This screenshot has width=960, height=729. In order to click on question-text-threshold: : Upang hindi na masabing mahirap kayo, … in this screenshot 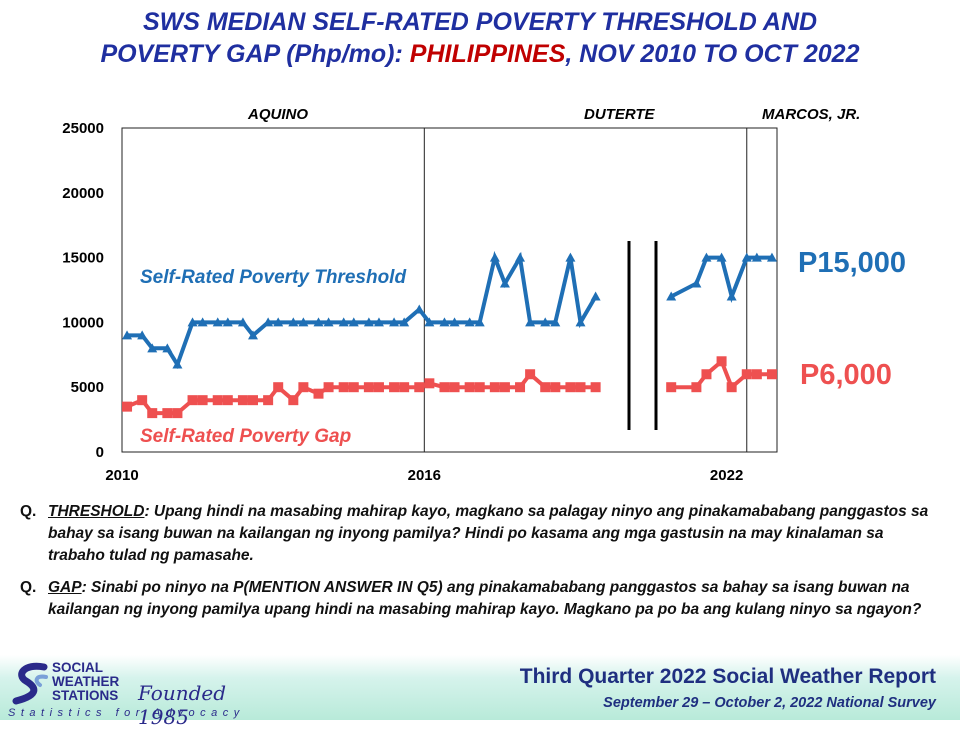, I will do `click(488, 533)`.